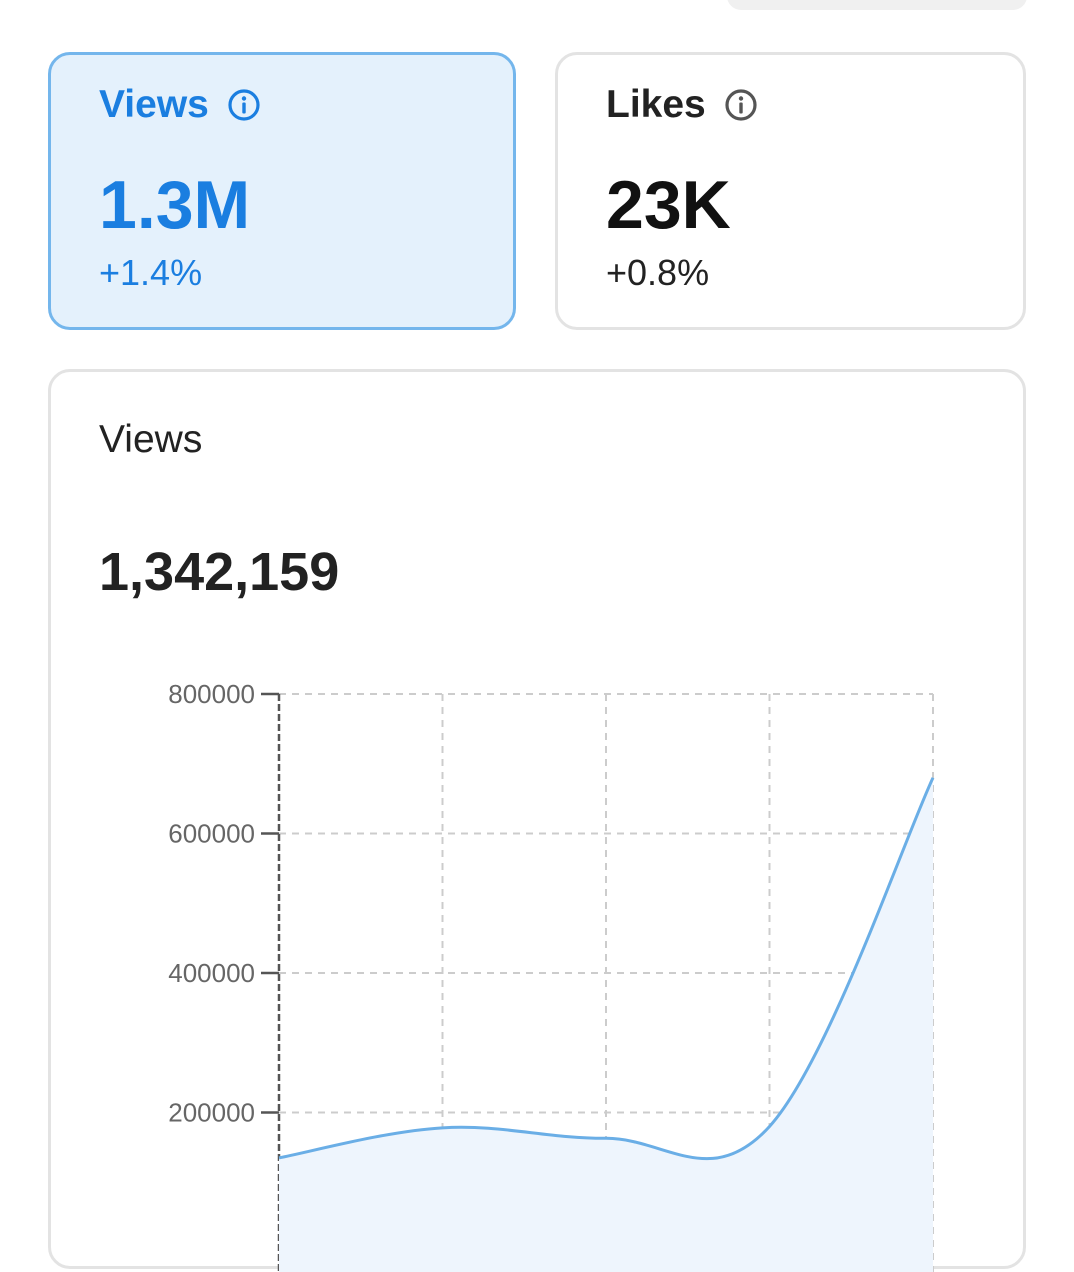  What do you see at coordinates (211, 1113) in the screenshot?
I see `y-tick-label: 200000` at bounding box center [211, 1113].